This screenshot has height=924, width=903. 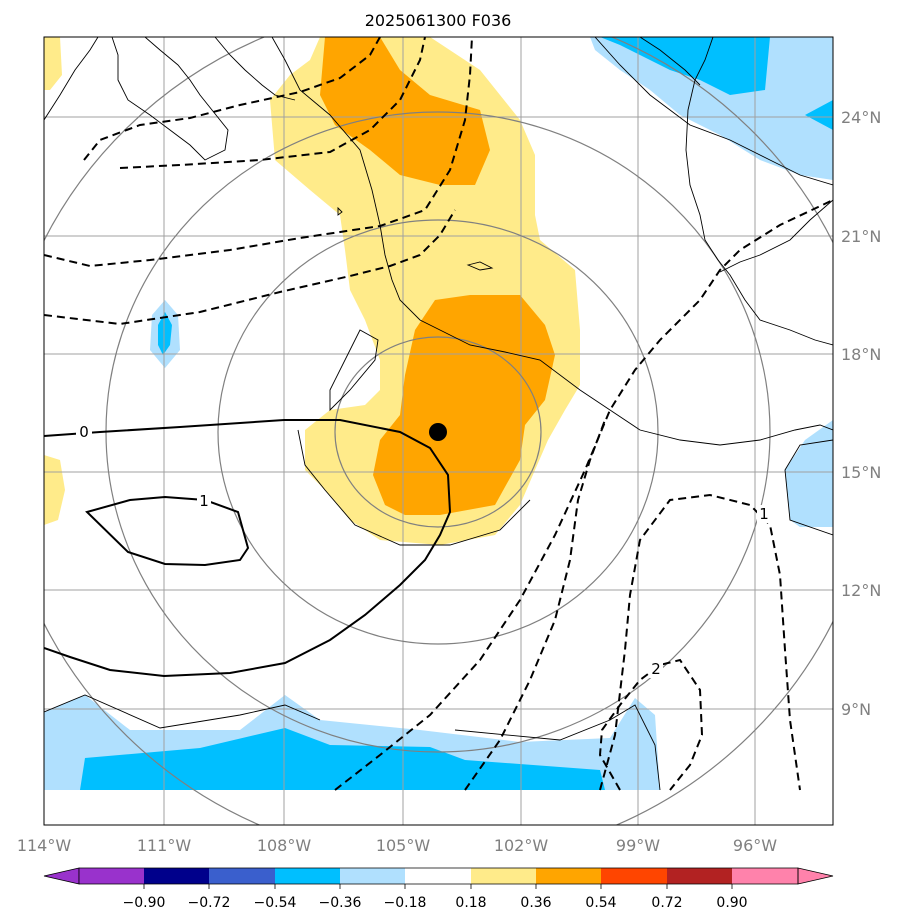 I want to click on southern-contour-outline, so click(x=182, y=711).